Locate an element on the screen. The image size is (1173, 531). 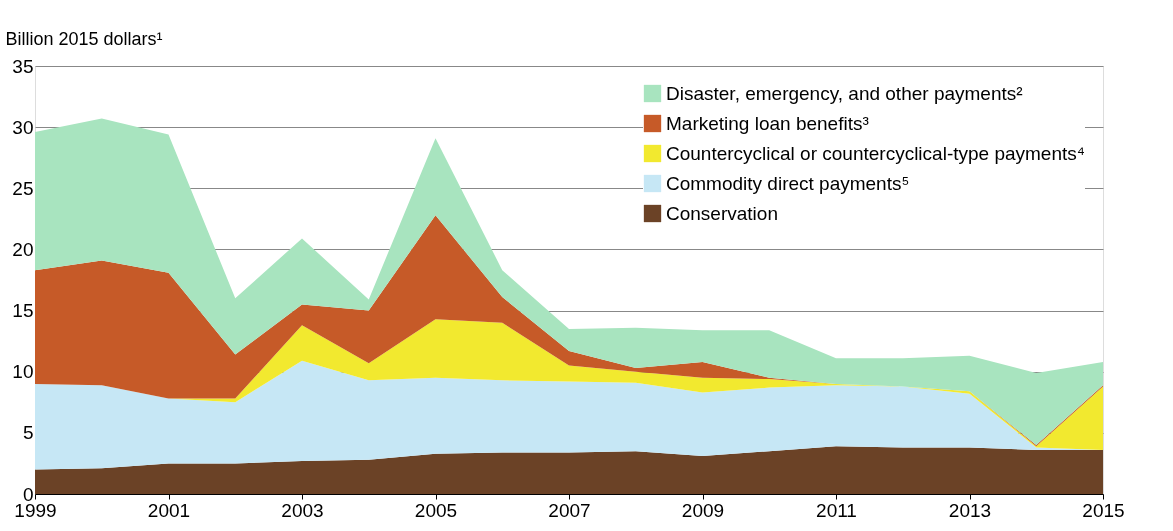
legend-label: Disaster, emergency, and other payments² is located at coordinates (844, 93).